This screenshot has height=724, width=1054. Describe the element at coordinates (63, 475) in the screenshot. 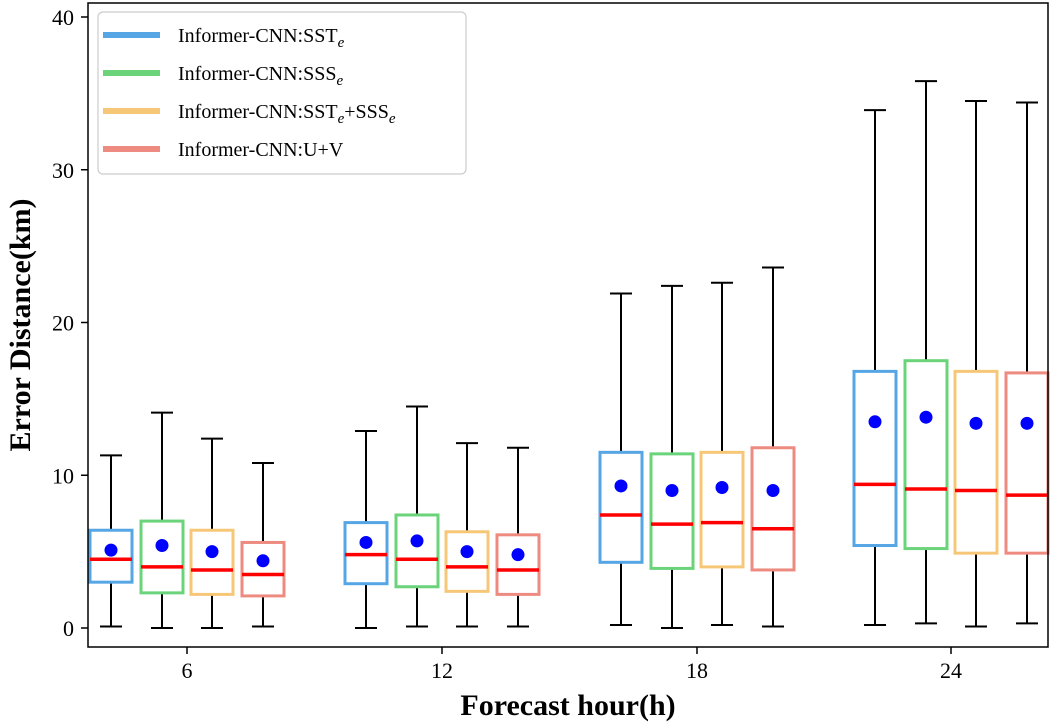

I see `y-tick-label: 10` at that location.